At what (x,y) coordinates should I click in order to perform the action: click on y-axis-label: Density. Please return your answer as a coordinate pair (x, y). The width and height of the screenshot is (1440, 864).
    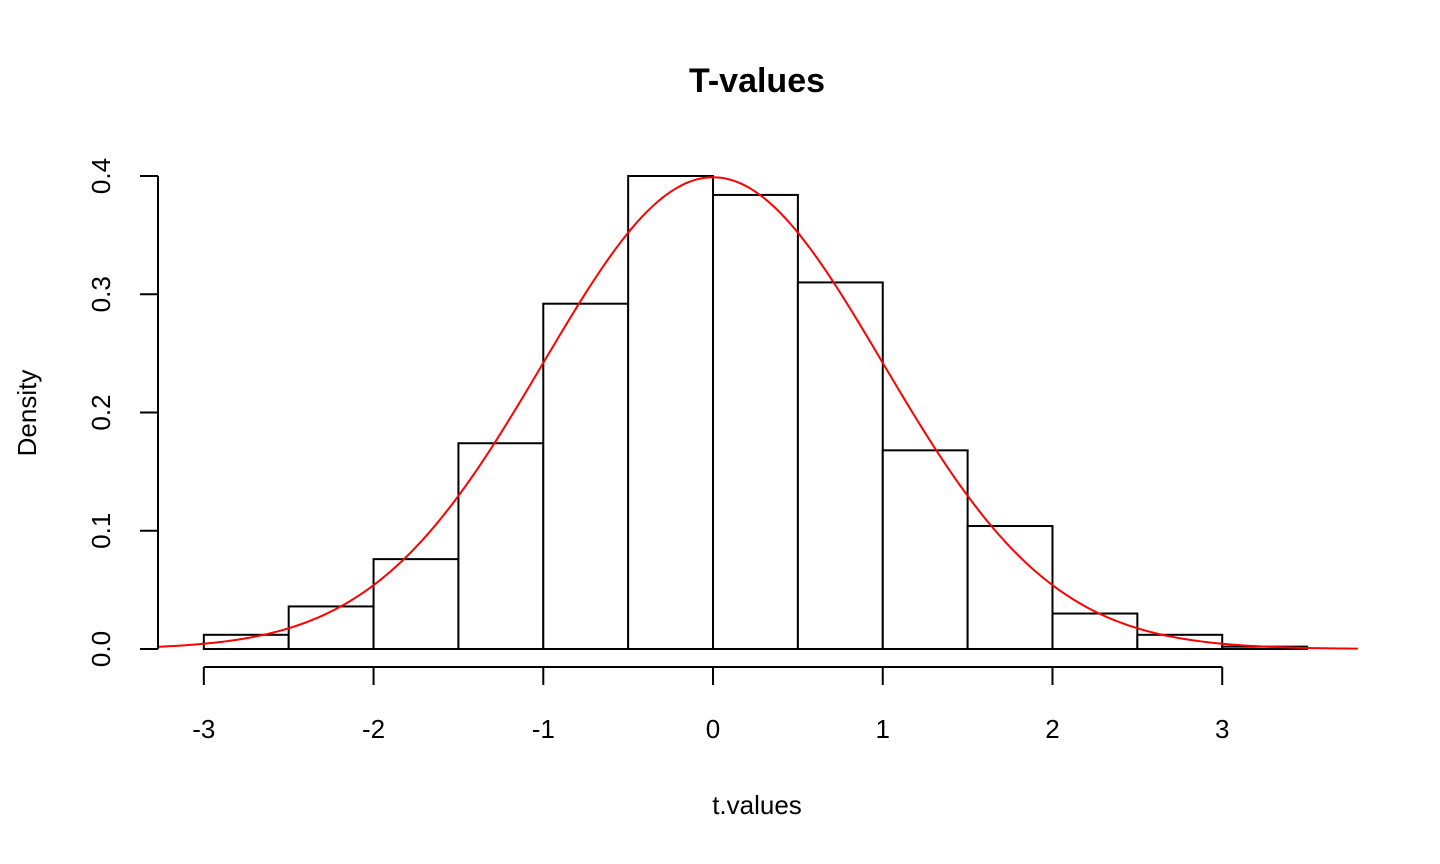
    Looking at the image, I should click on (27, 413).